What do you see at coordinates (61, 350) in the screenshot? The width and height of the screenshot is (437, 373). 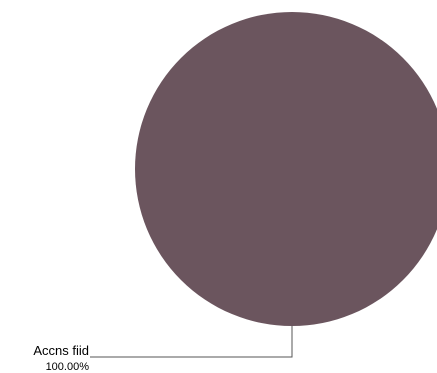 I see `pie-slice-label: Accns fiid` at bounding box center [61, 350].